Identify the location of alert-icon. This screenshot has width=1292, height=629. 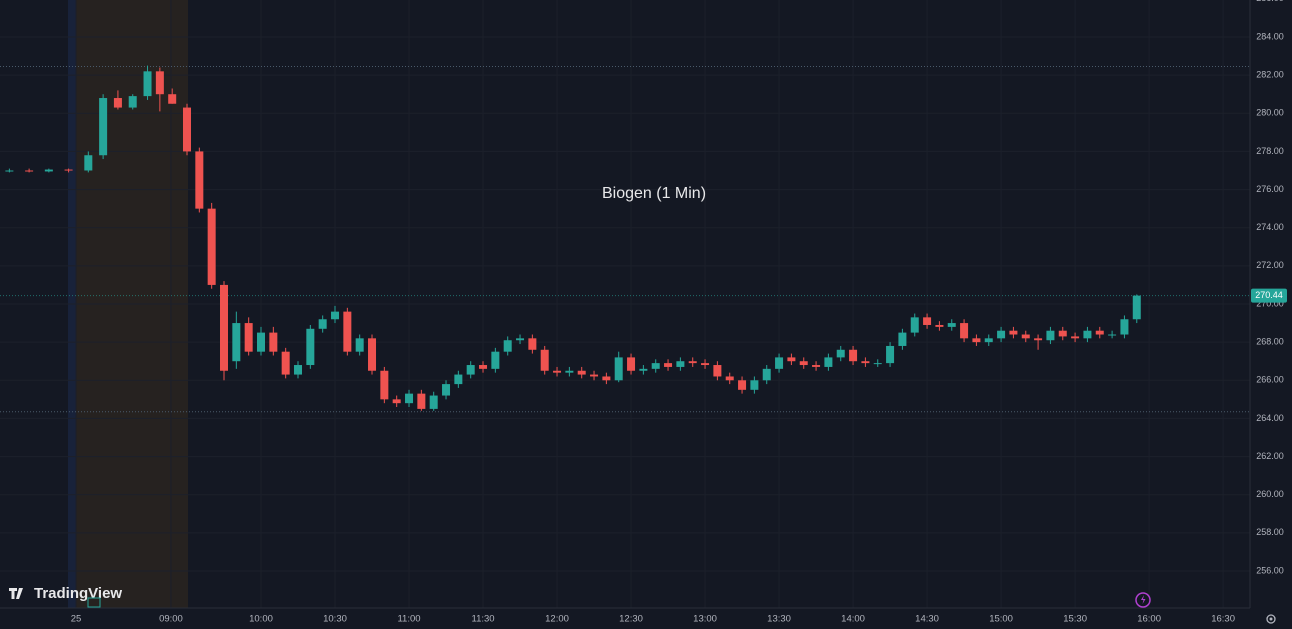
(1143, 600).